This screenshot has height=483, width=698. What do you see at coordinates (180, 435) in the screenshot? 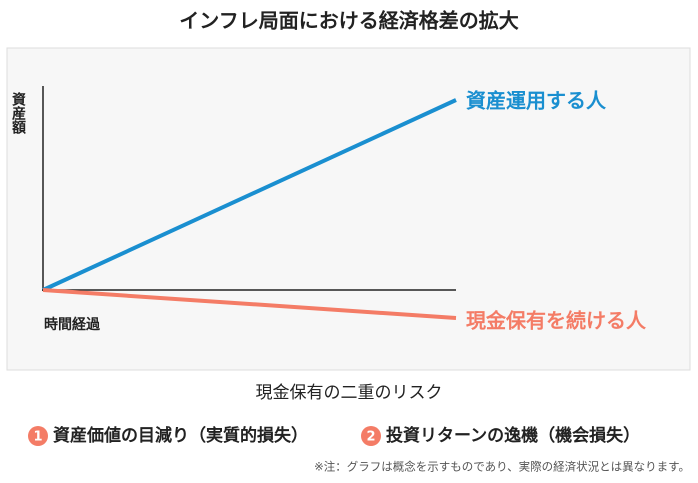
I see `risk-text: 資産価値の目減り（実質的損失）` at bounding box center [180, 435].